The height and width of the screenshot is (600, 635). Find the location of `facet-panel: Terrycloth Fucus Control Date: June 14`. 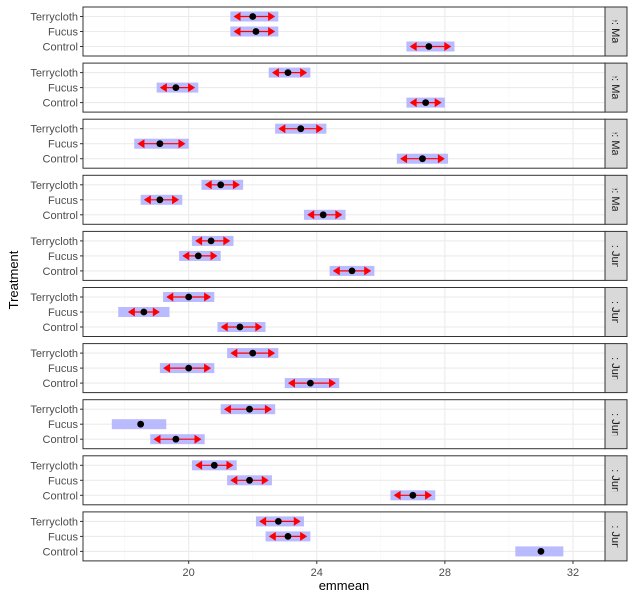

facet-panel: Terrycloth Fucus Control Date: June 14 is located at coordinates (329, 368).